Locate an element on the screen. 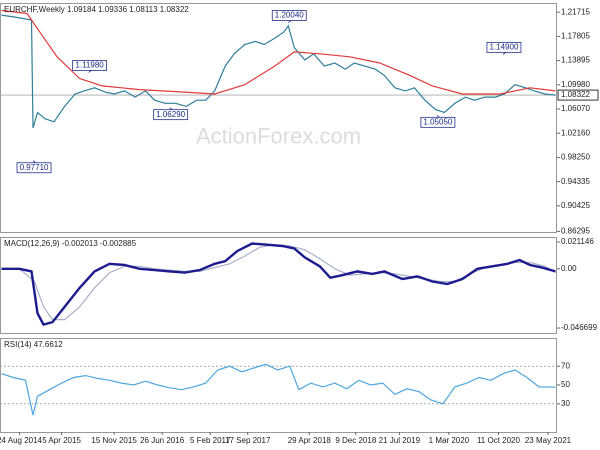  x-tick-label: 21 Jul 2019 is located at coordinates (400, 440).